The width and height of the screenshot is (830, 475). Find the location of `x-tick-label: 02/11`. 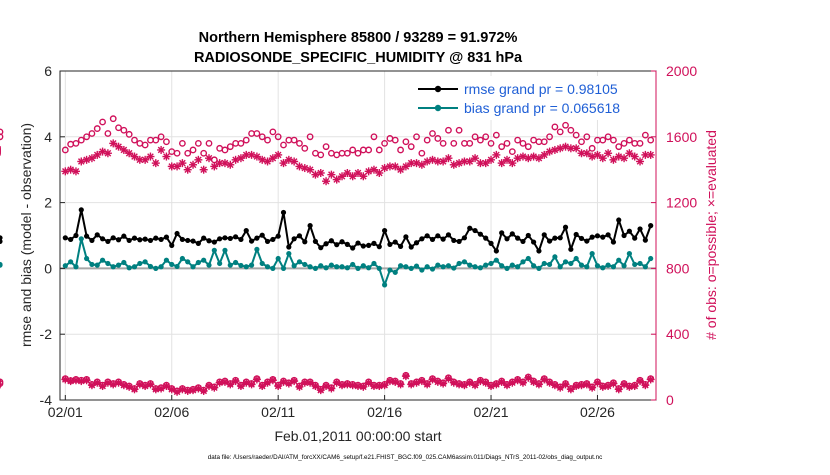

x-tick-label: 02/11 is located at coordinates (278, 412).